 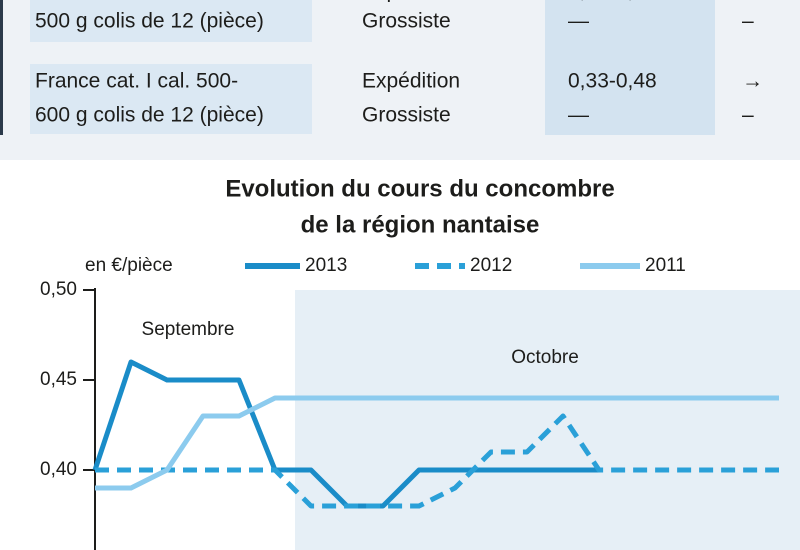 I want to click on chart-title: Evolution du cours du concombre, so click(x=419, y=188).